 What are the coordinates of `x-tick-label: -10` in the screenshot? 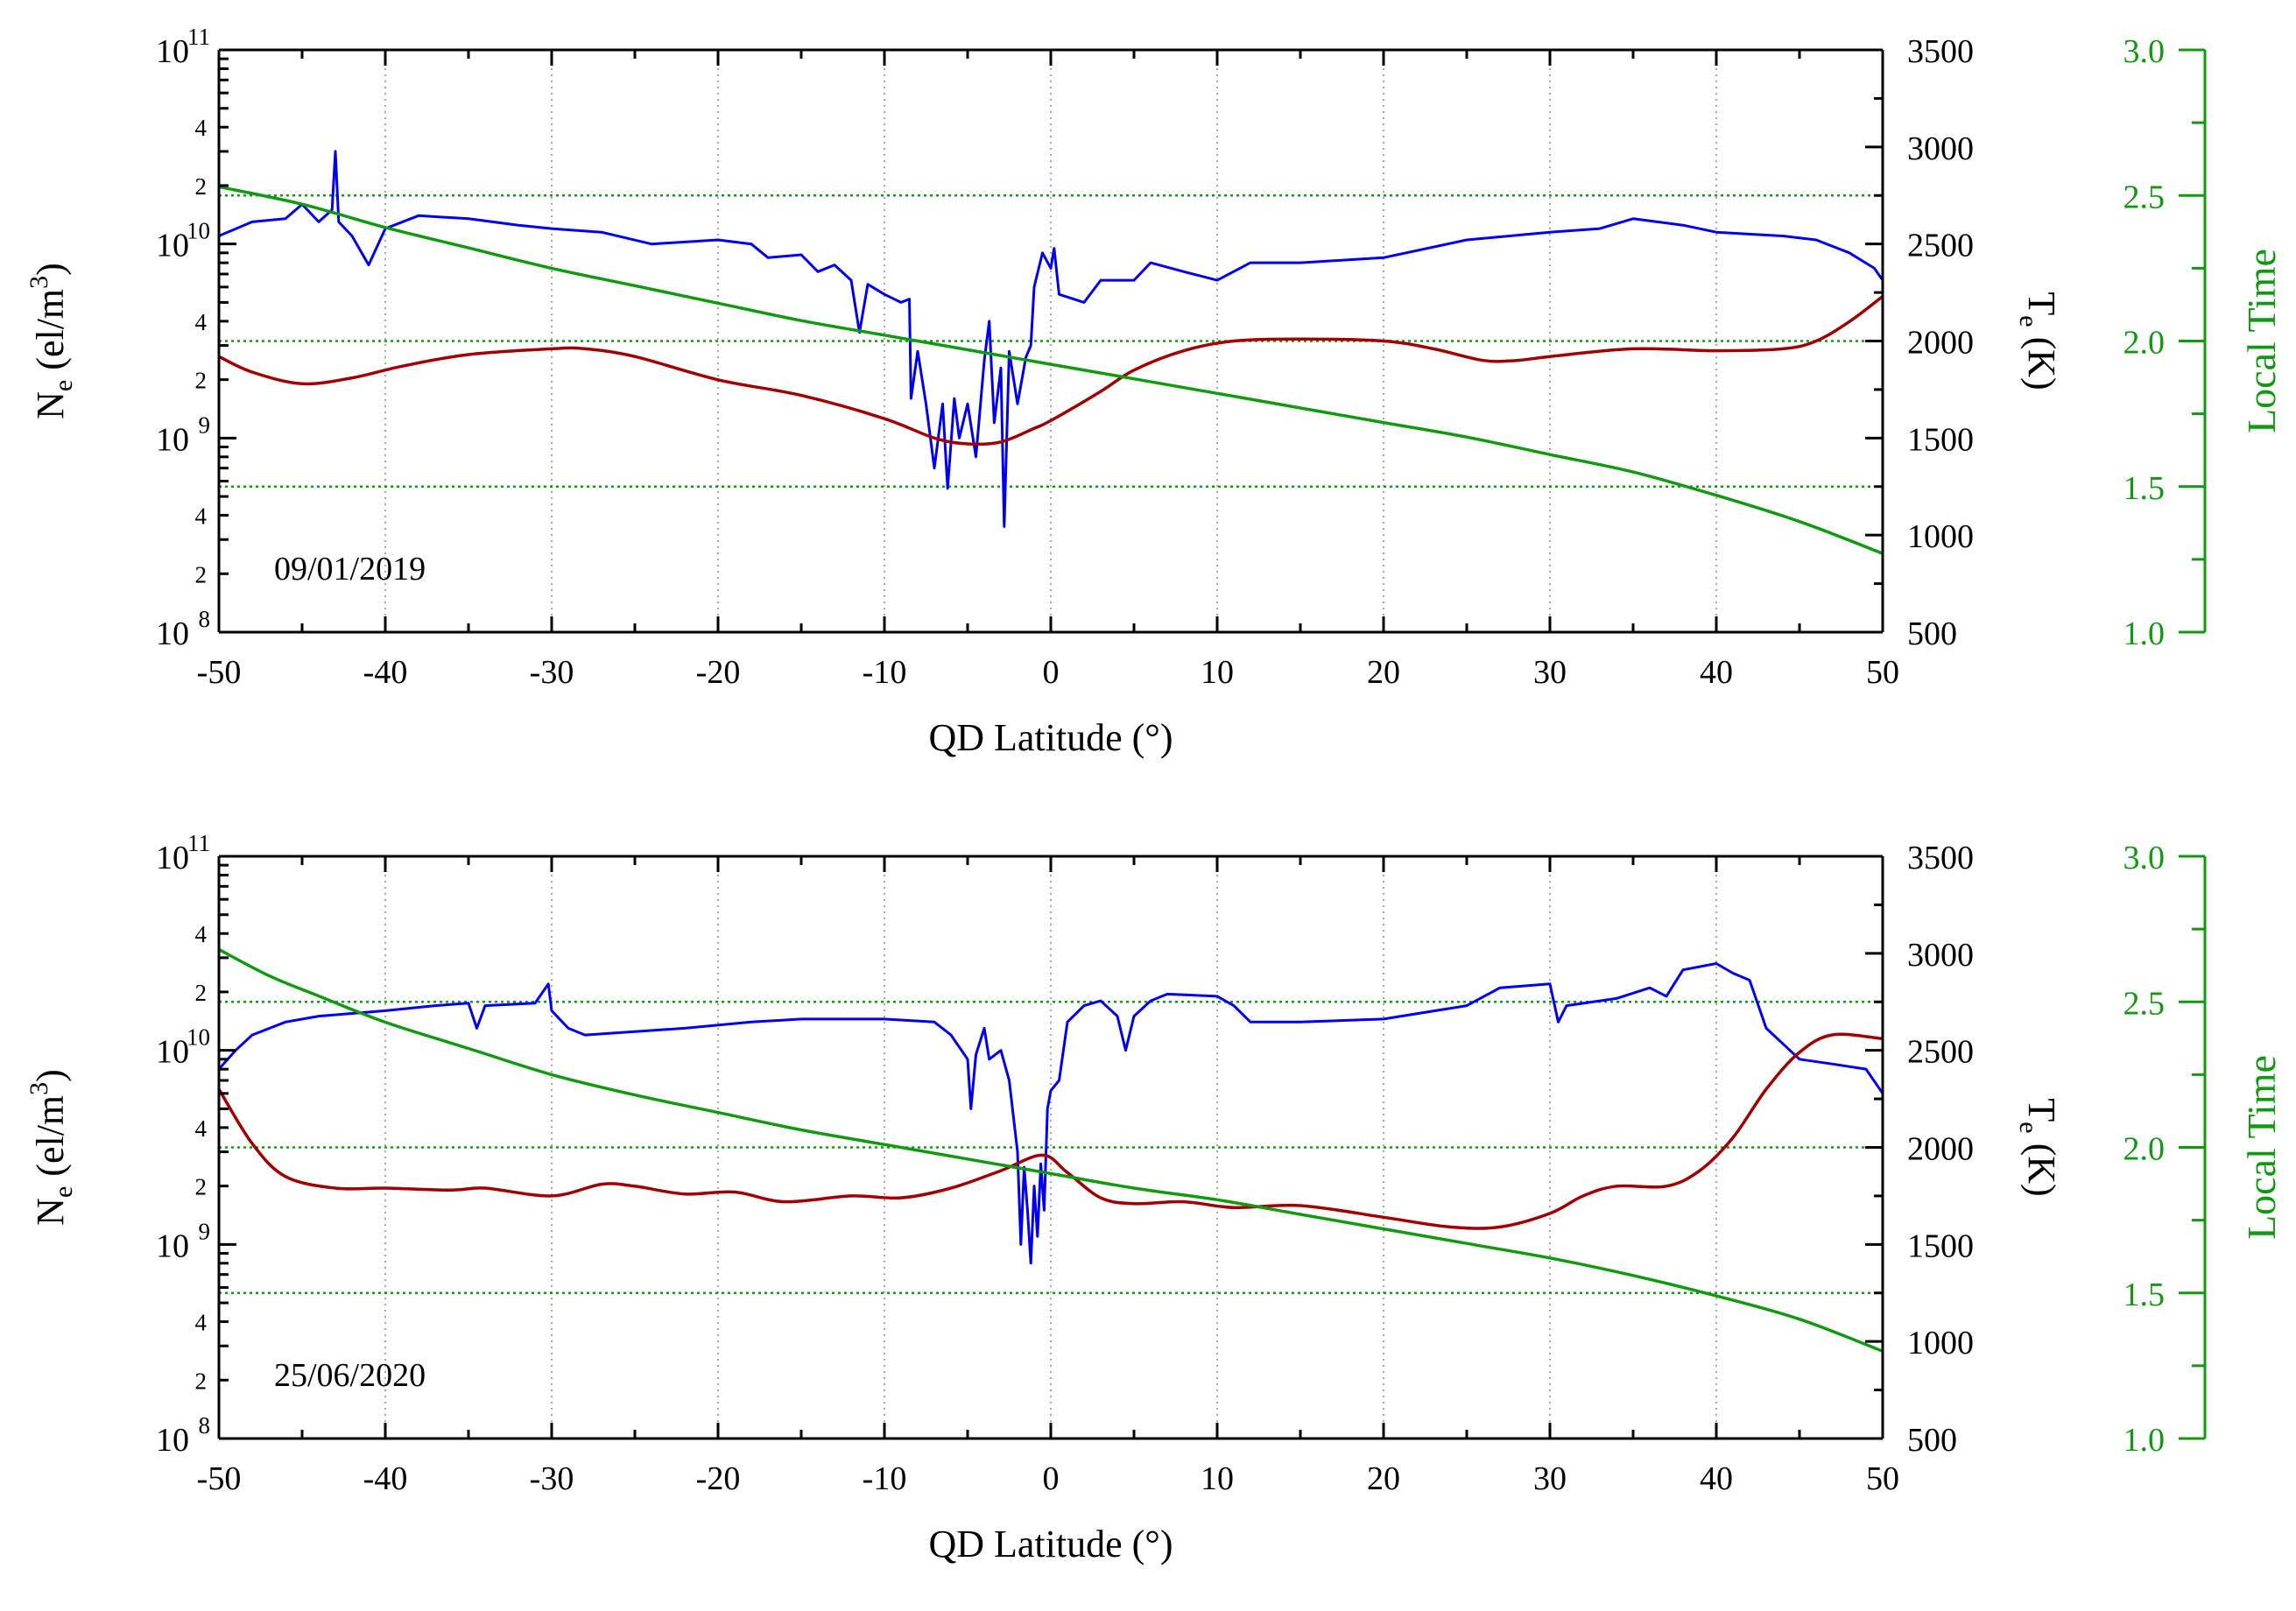 It's located at (885, 672).